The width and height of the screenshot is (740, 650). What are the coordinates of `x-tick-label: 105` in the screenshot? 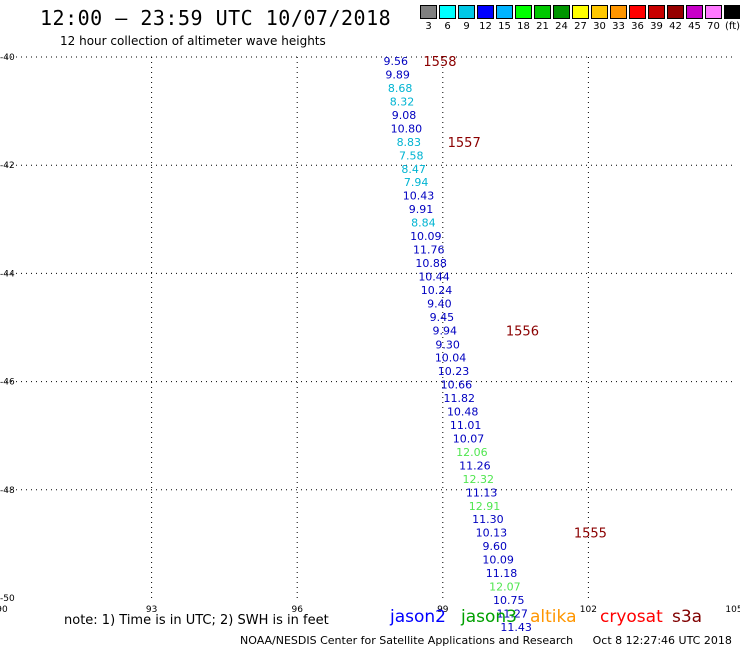 It's located at (732, 610).